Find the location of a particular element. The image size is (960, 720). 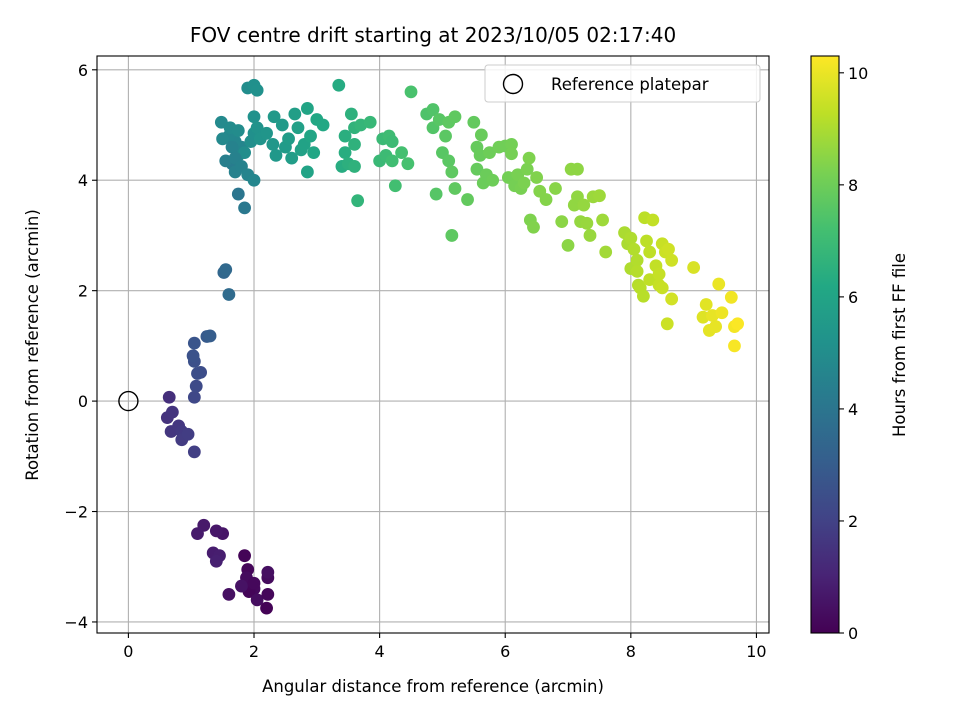

colorbar: 0 2 4 6 8 10 Hours from first FF file is located at coordinates (859, 349).